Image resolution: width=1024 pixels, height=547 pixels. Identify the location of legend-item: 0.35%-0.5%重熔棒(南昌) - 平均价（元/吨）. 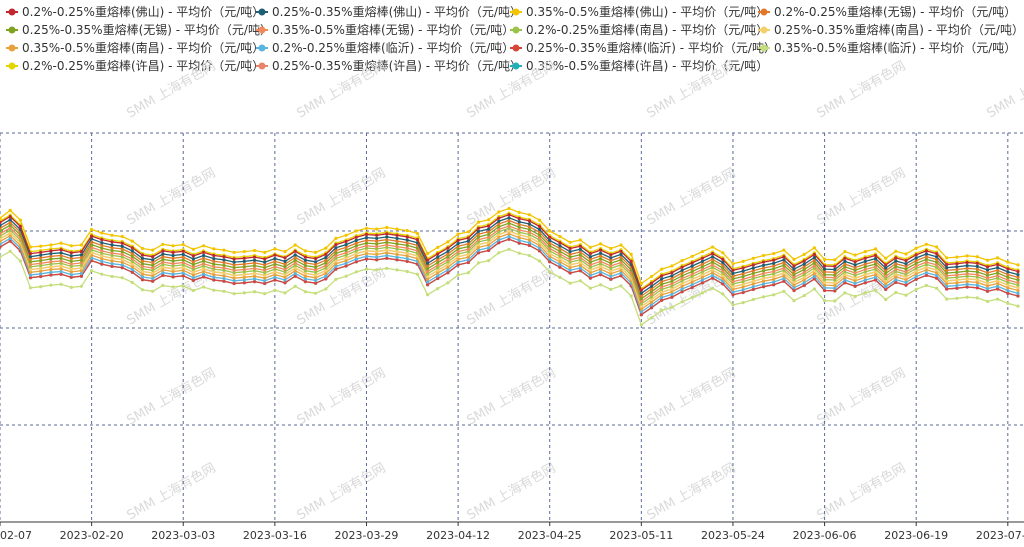
(135, 47).